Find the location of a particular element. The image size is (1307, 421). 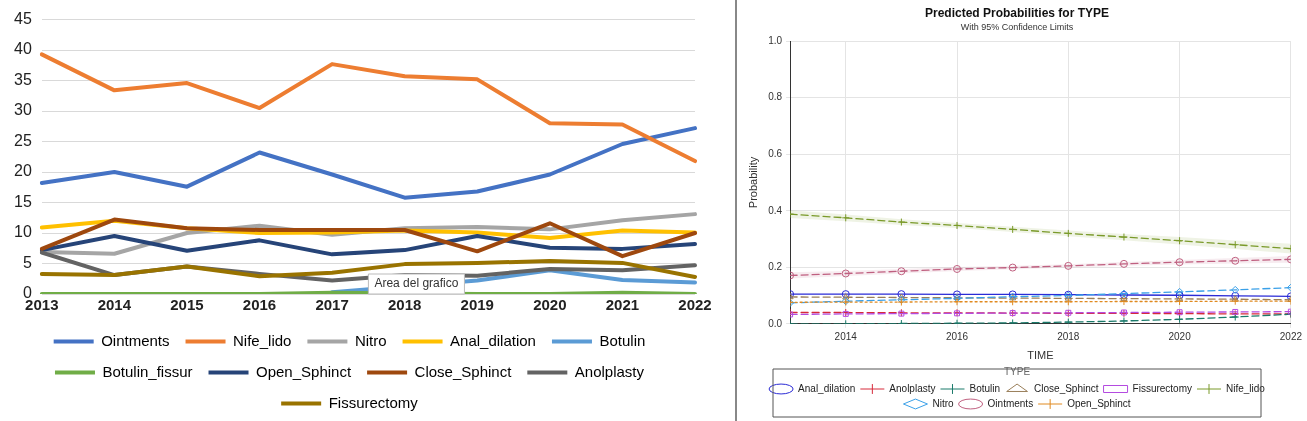

y-tick-label: 15 is located at coordinates (23, 201).